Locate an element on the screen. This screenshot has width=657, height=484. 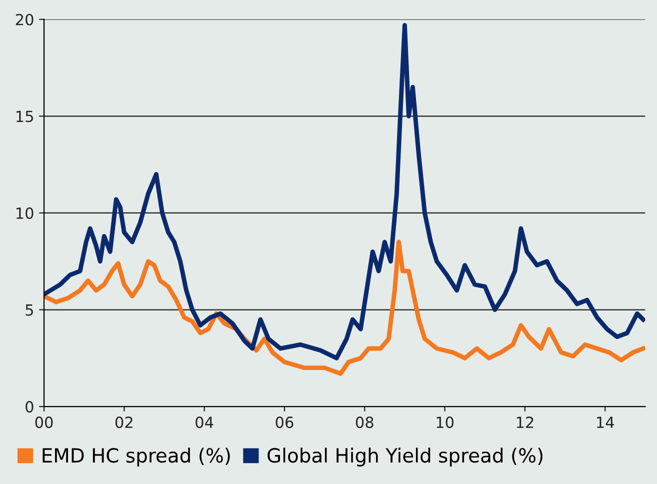
x-tick-label: 08 is located at coordinates (365, 422).